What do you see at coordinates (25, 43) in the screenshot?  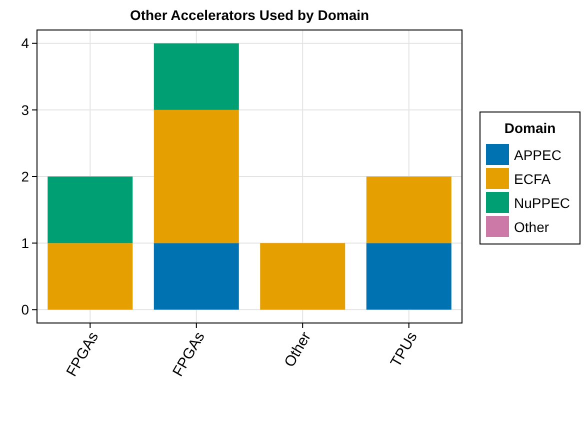 I see `y-tick-label: 4` at bounding box center [25, 43].